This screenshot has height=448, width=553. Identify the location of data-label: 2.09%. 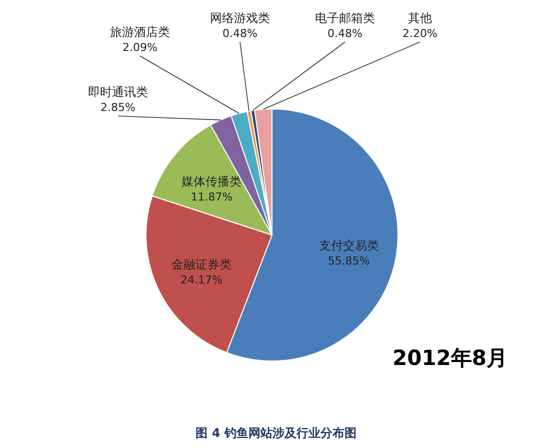
(140, 47).